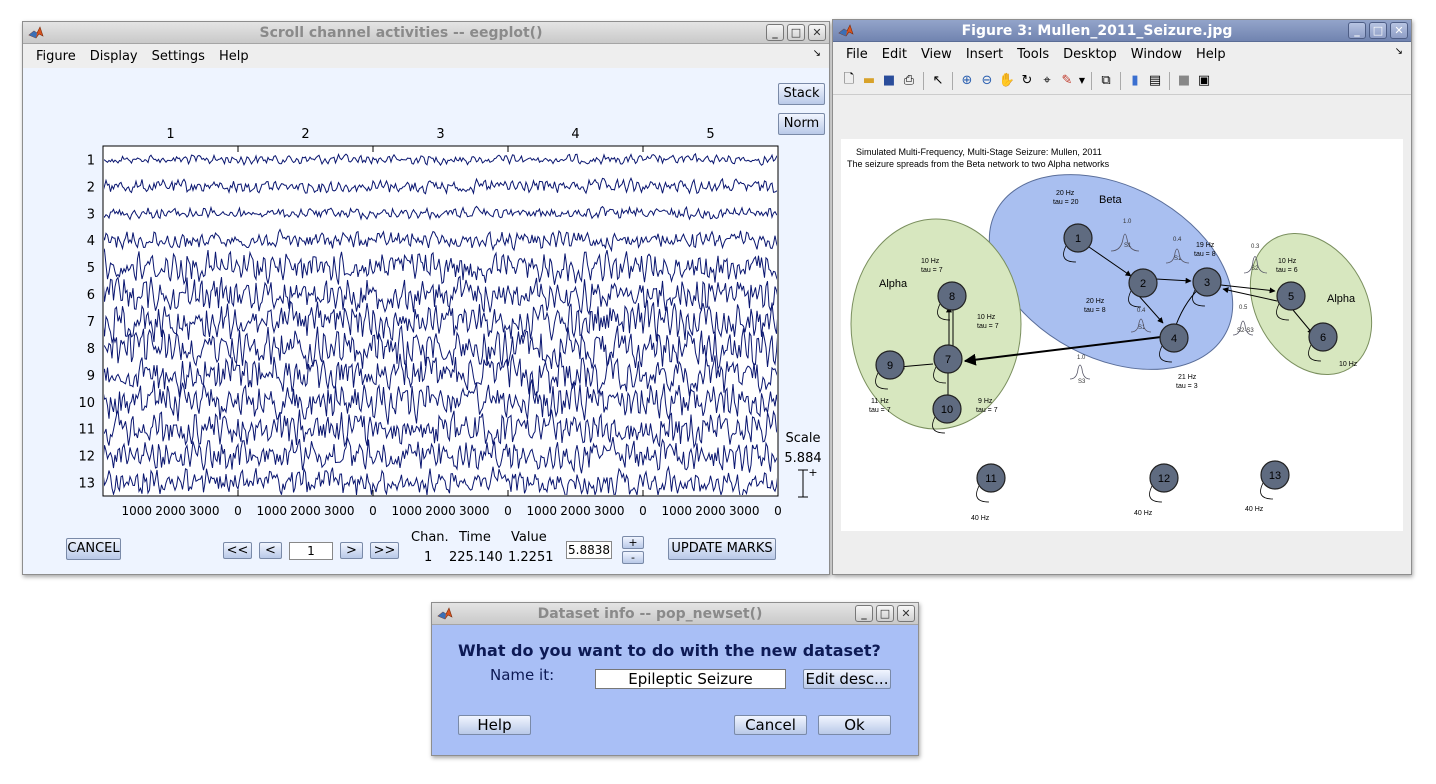 The width and height of the screenshot is (1436, 784). I want to click on menu-tools: Tools, so click(1033, 54).